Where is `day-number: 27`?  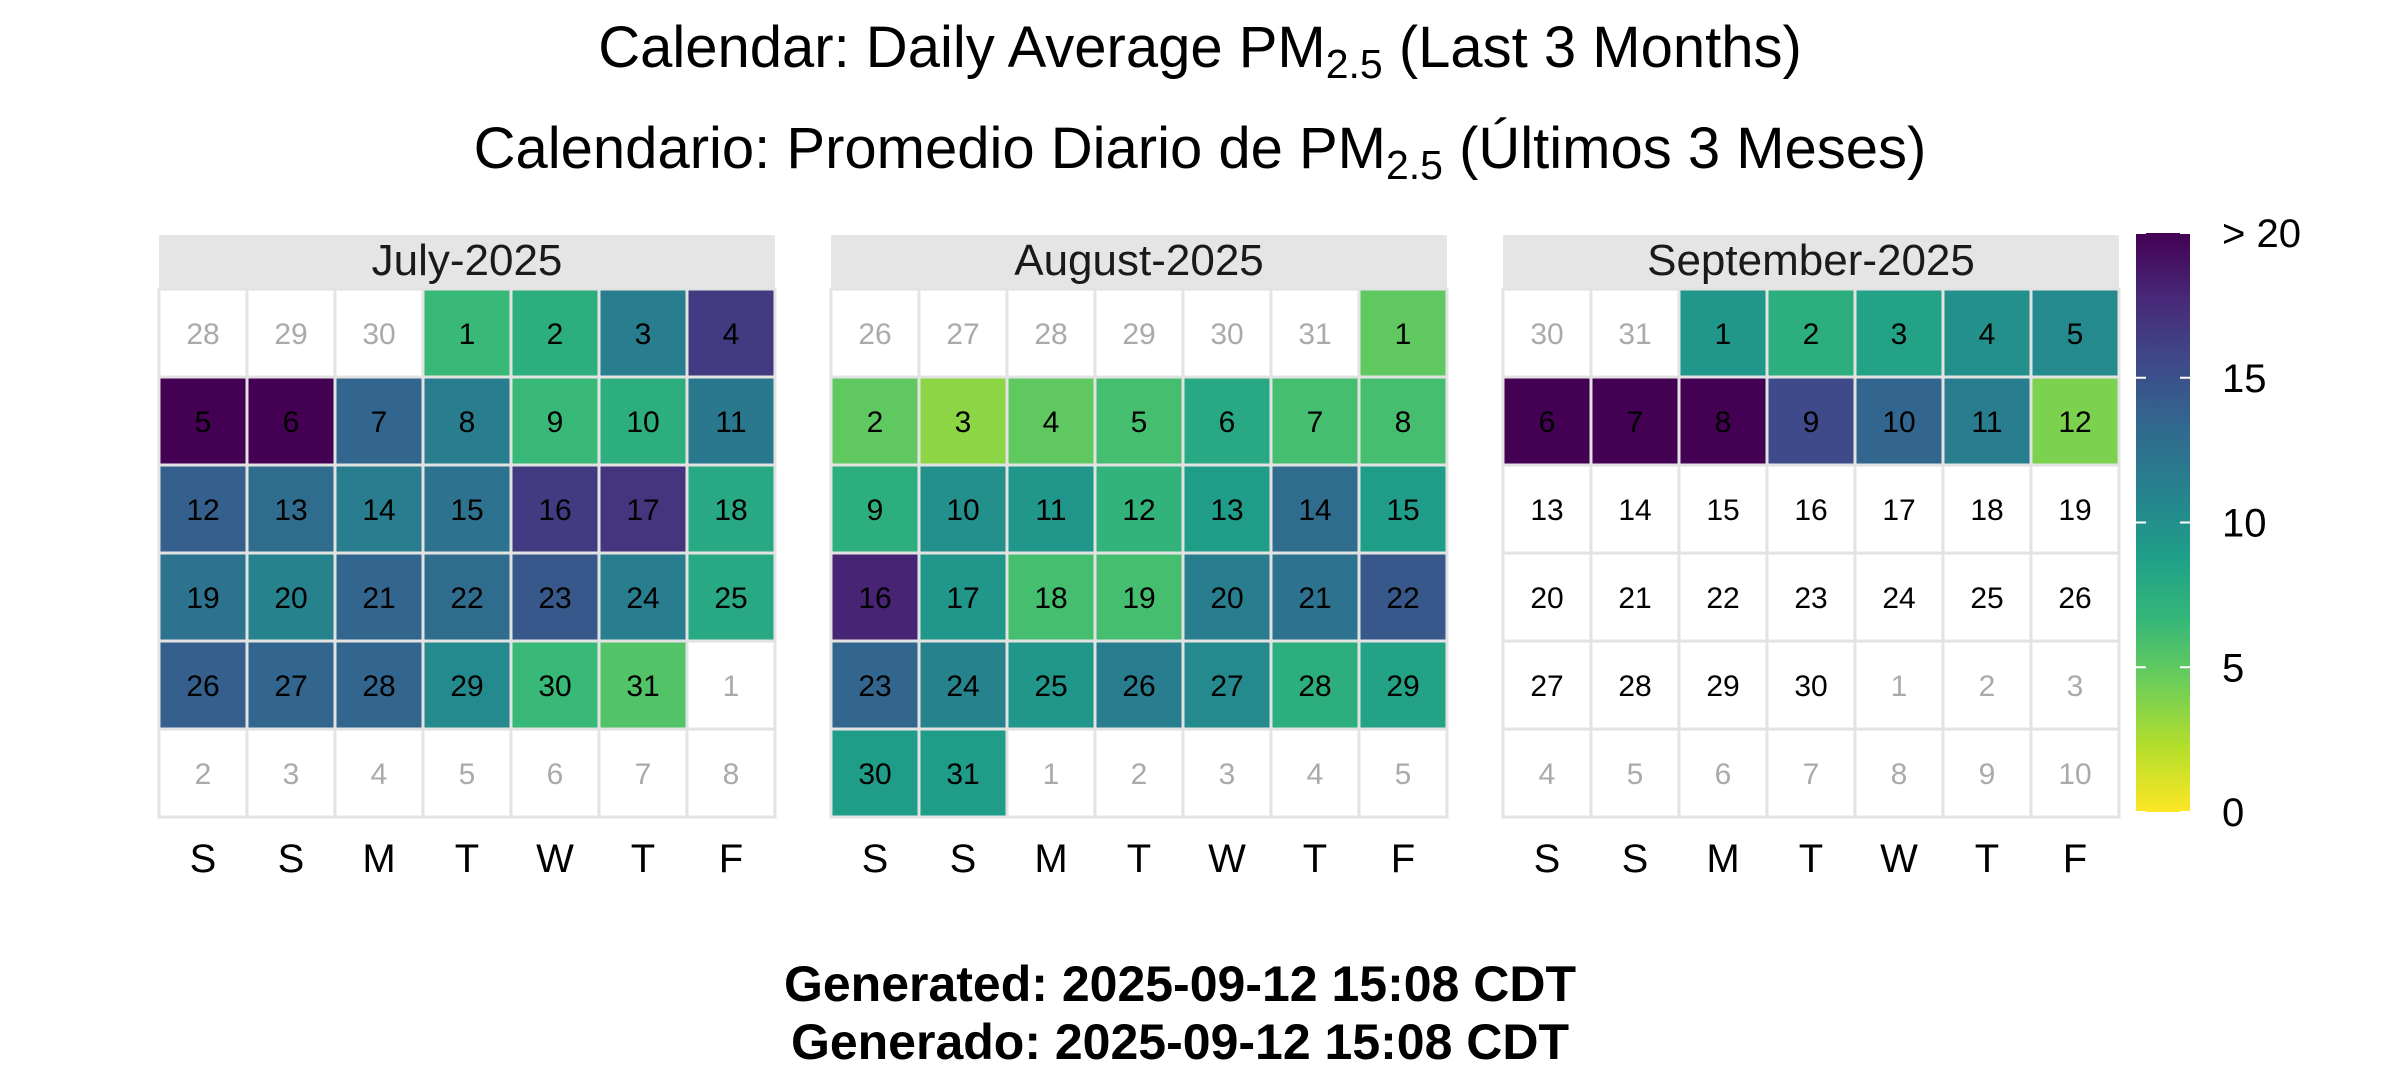
day-number: 27 is located at coordinates (962, 334).